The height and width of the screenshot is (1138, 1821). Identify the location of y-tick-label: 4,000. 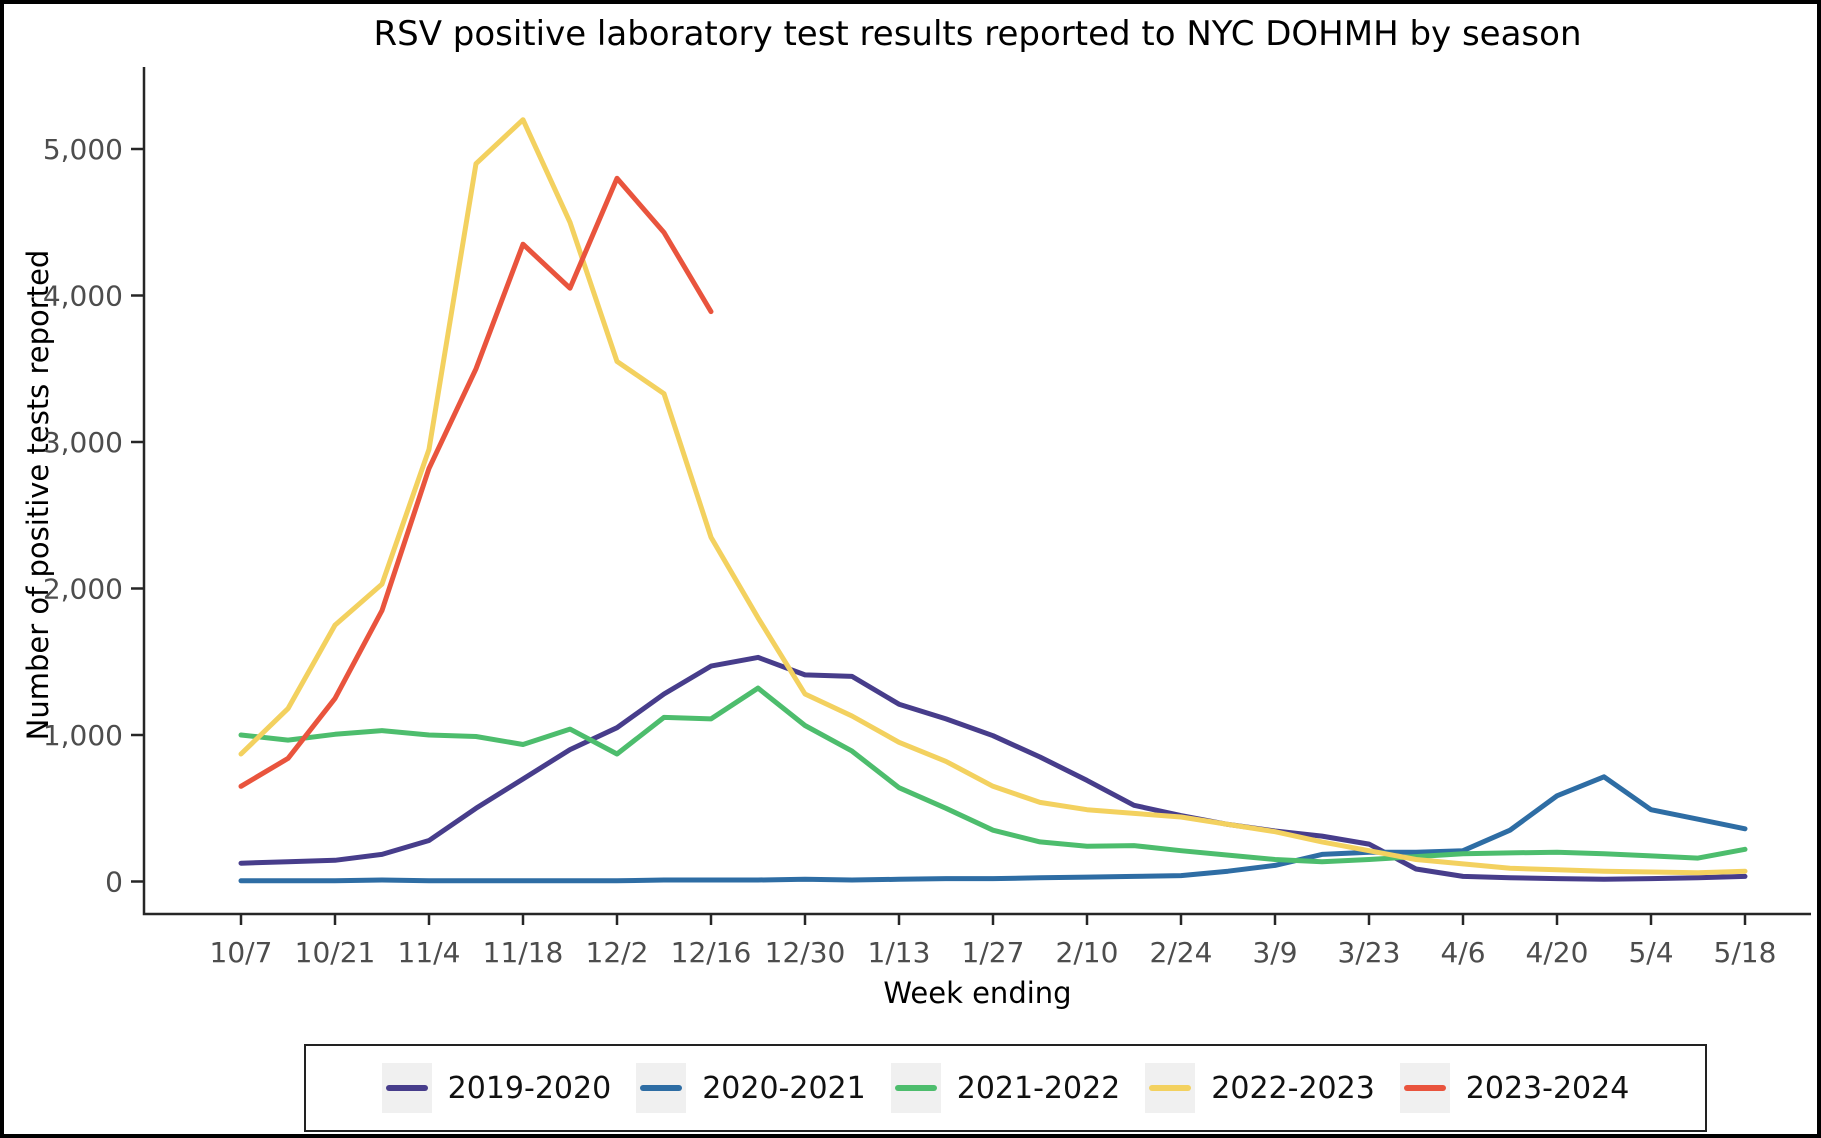
(83, 296).